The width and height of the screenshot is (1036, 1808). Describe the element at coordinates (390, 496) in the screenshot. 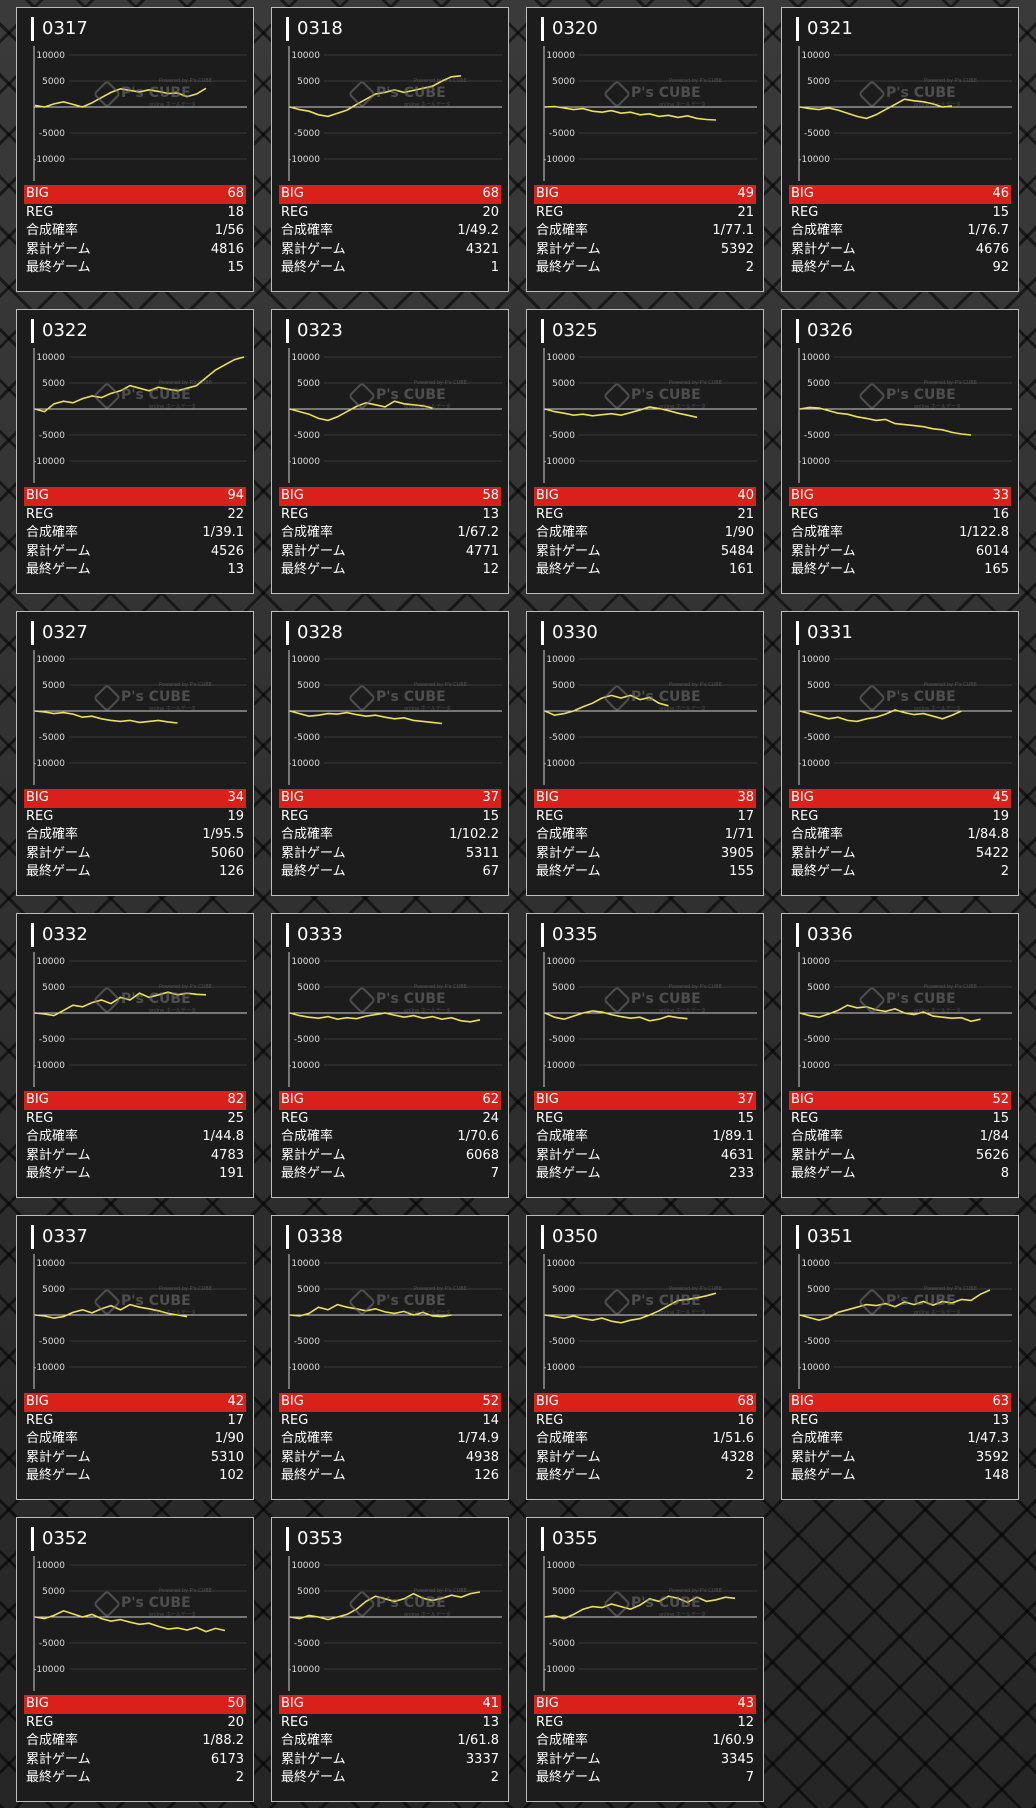

I see `big-row: BIG 58` at that location.